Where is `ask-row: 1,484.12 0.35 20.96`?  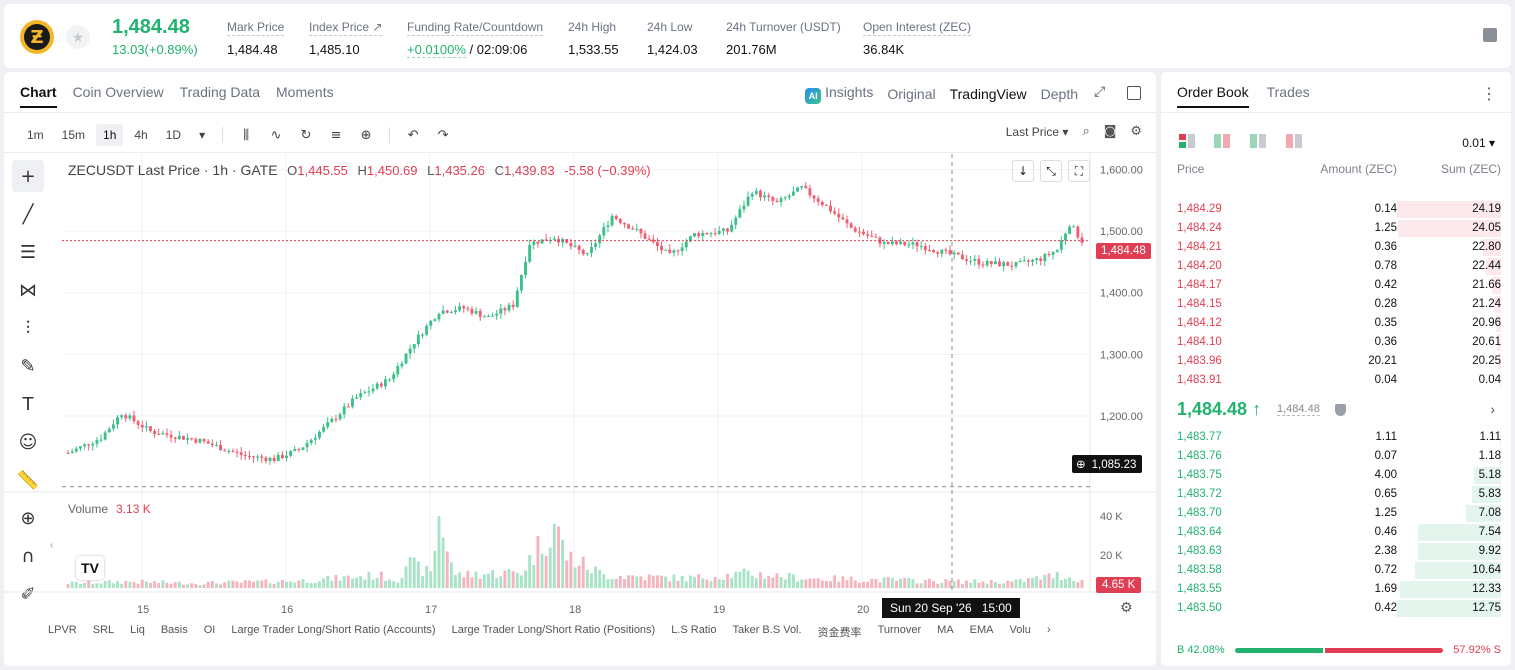 ask-row: 1,484.12 0.35 20.96 is located at coordinates (1336, 323).